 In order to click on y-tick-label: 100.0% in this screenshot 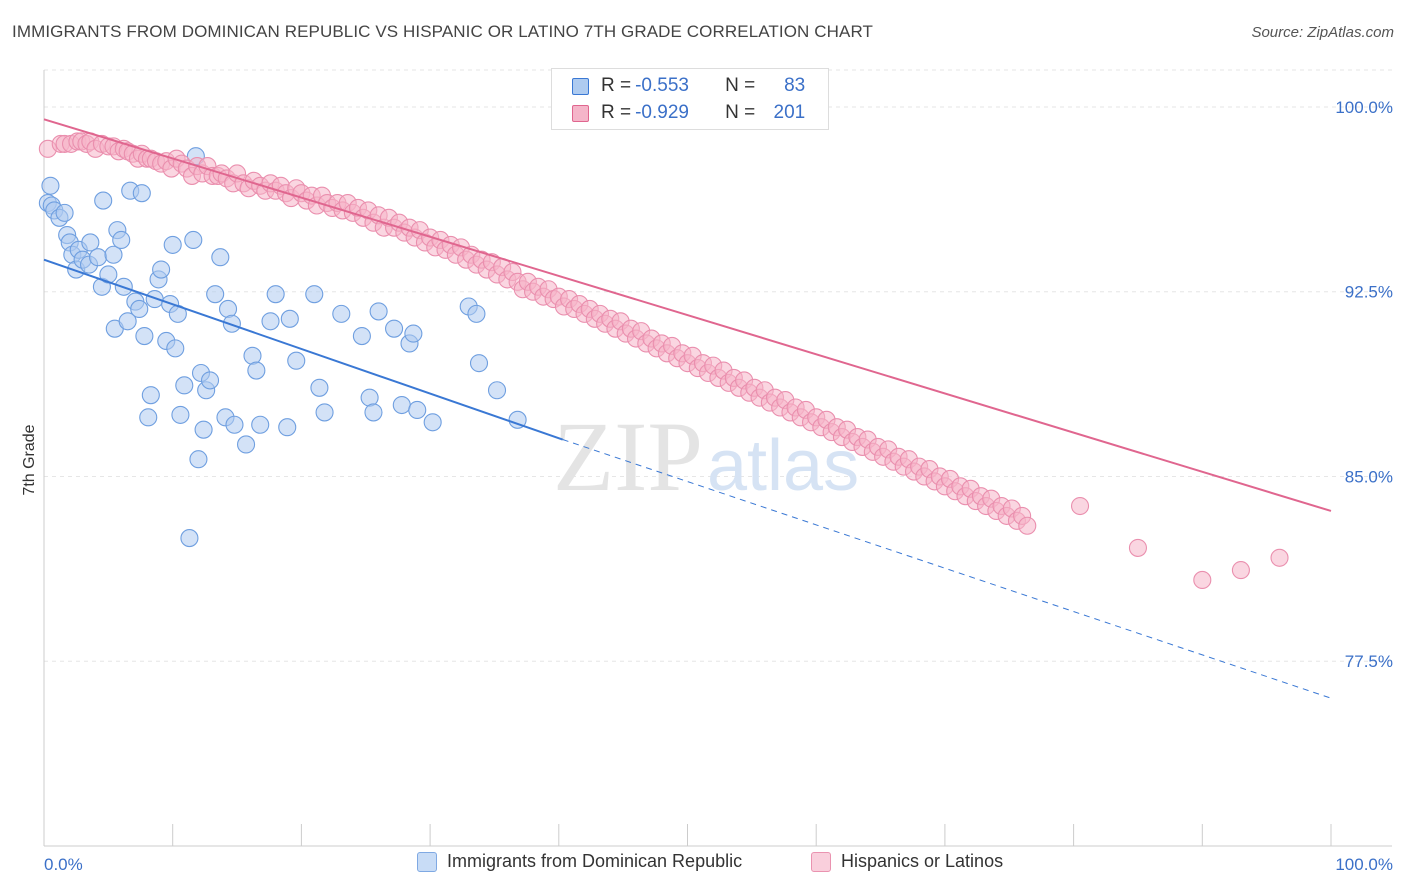, I will do `click(1364, 107)`.